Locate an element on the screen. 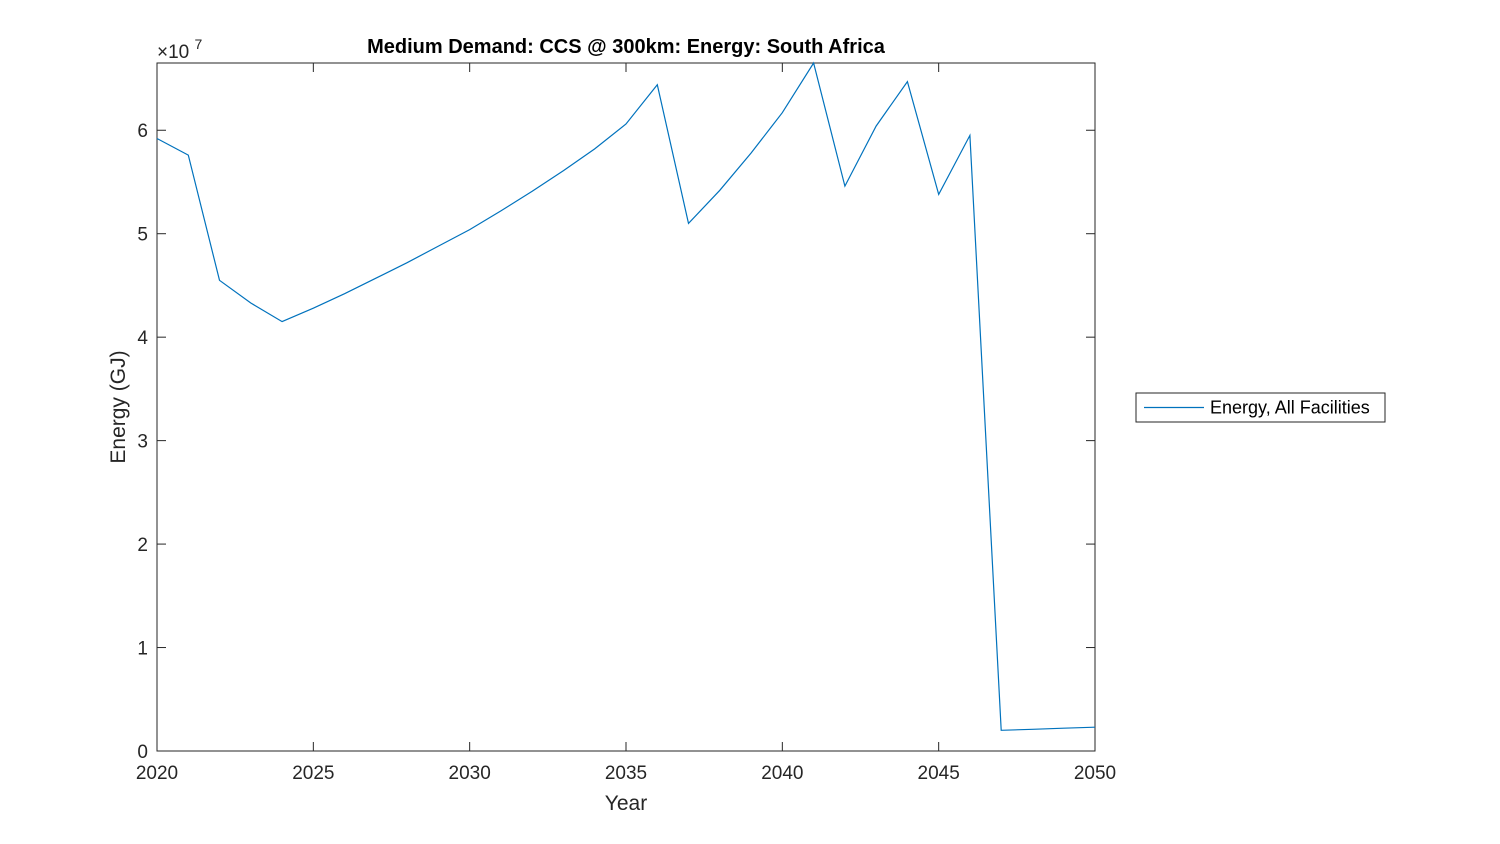  x-tick-label: 2025 is located at coordinates (313, 773).